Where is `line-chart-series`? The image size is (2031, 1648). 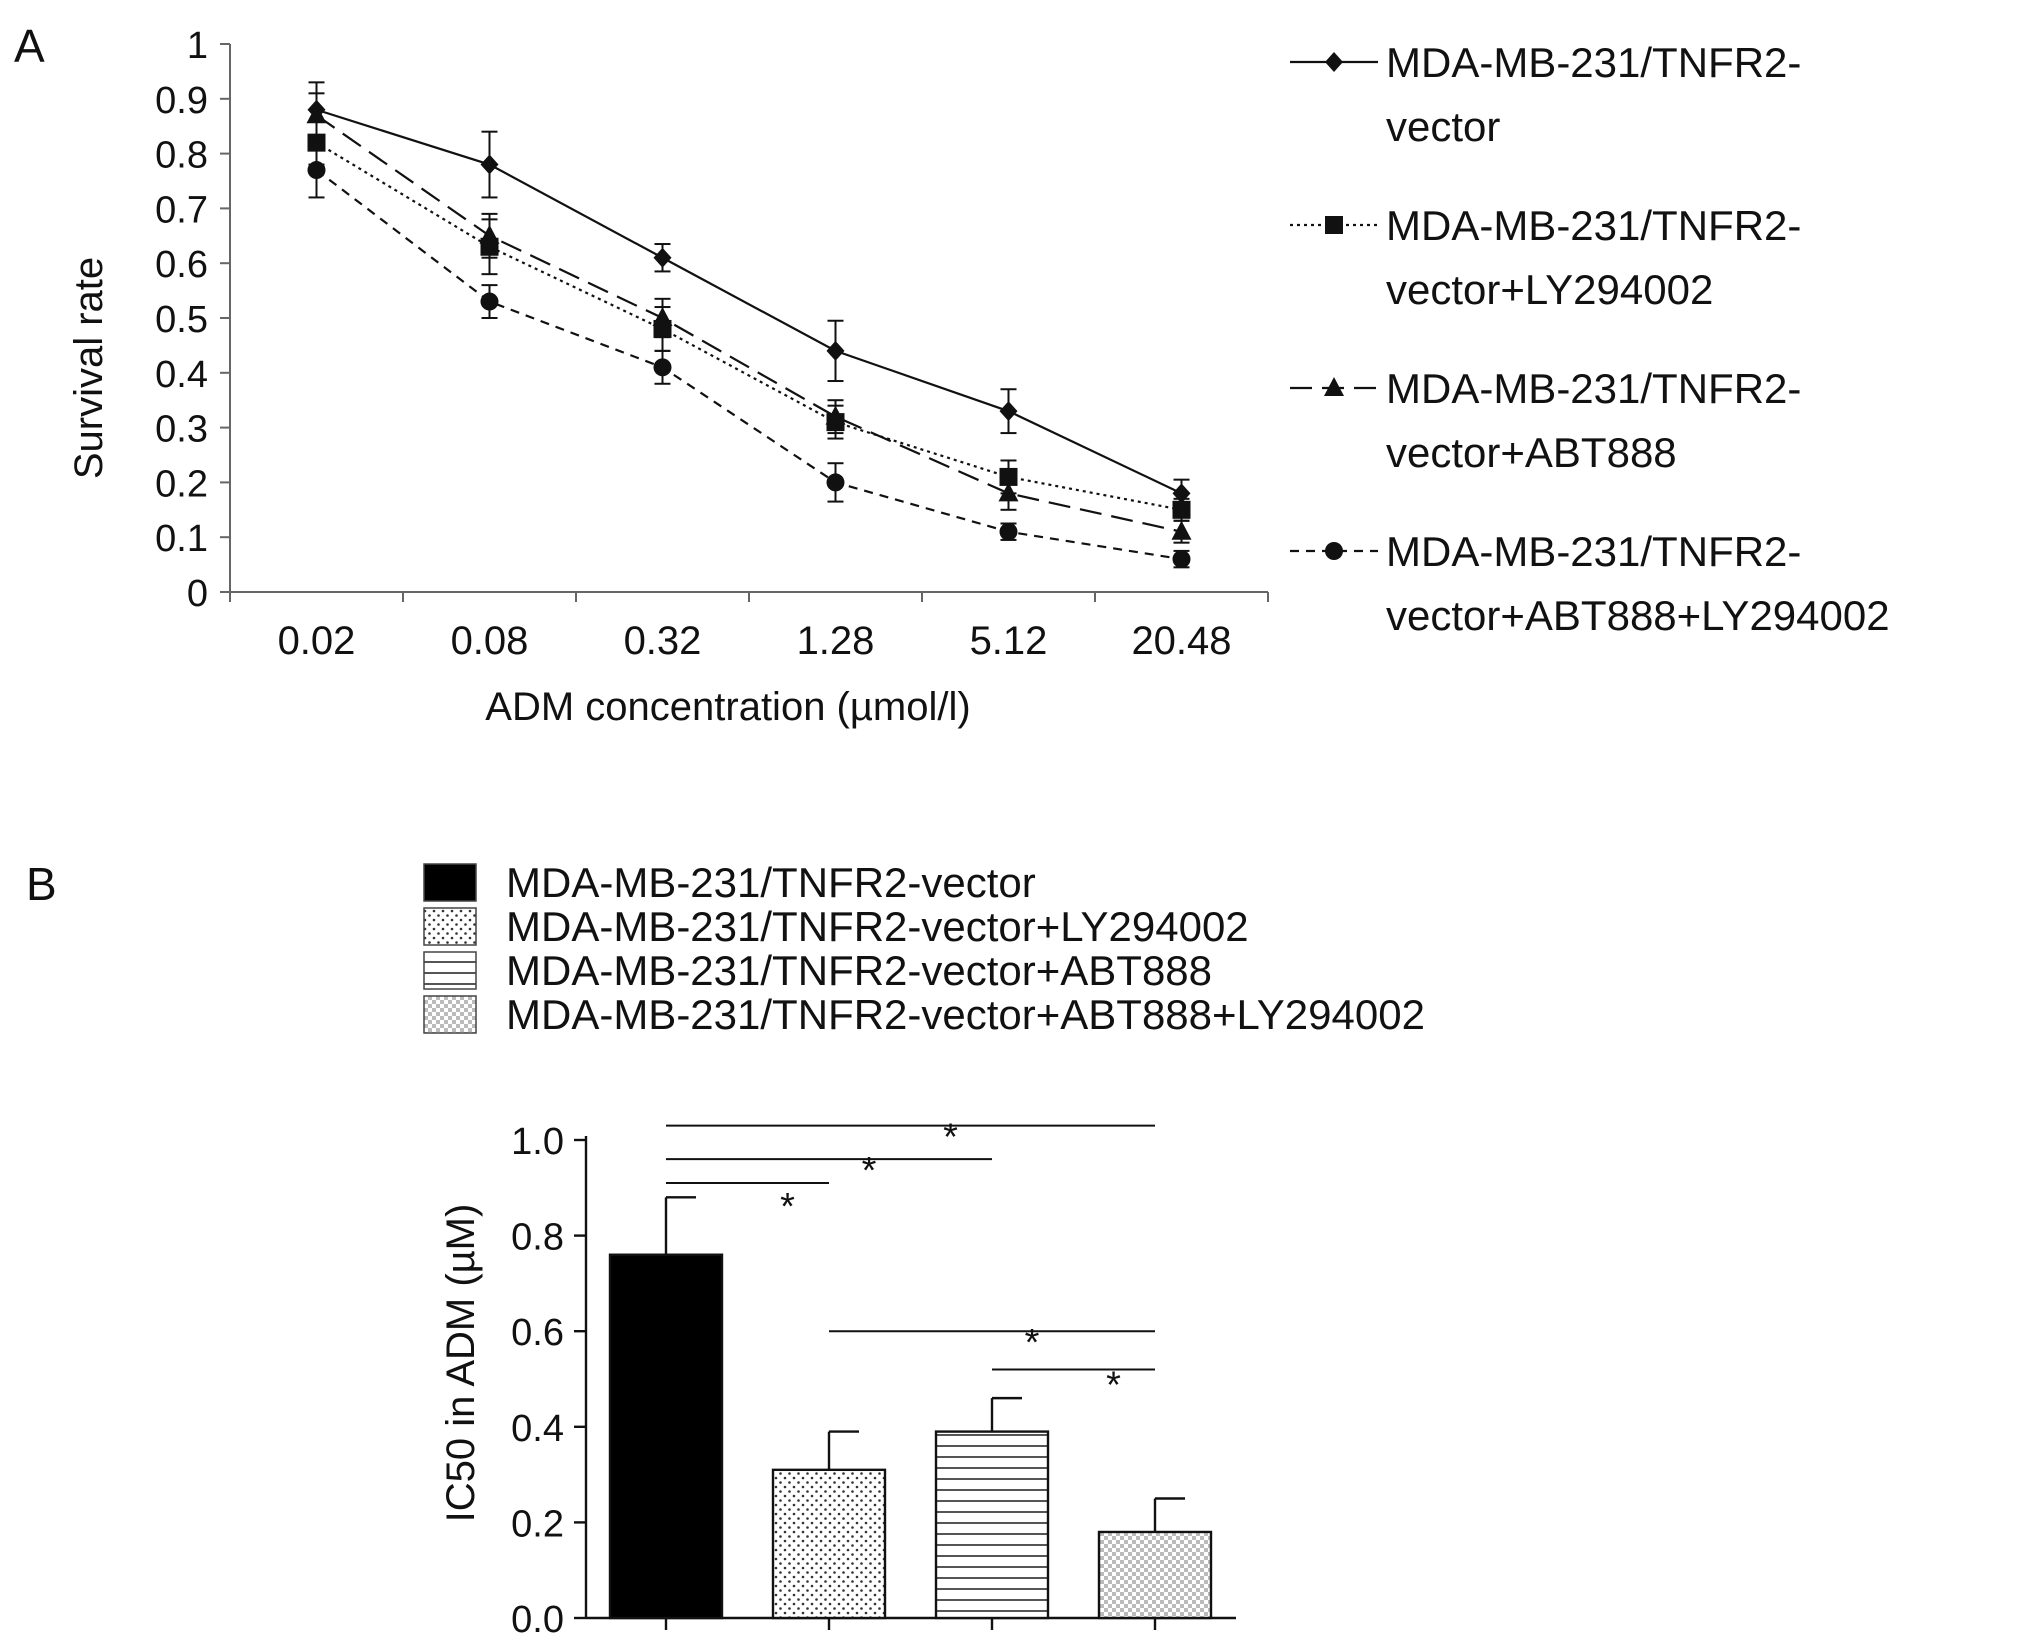 line-chart-series is located at coordinates (749, 325).